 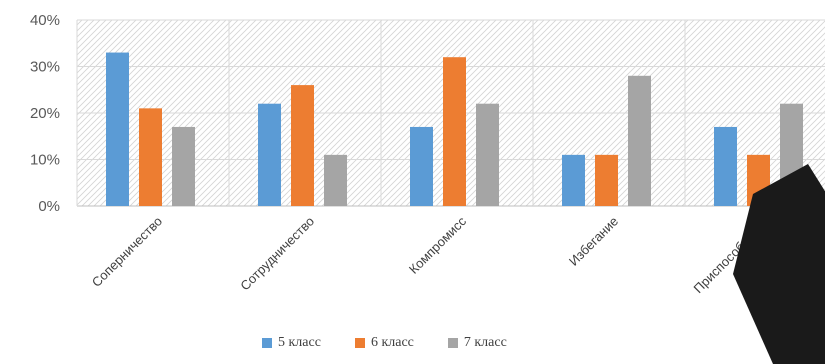 What do you see at coordinates (127, 252) in the screenshot?
I see `category-label: Соперничество` at bounding box center [127, 252].